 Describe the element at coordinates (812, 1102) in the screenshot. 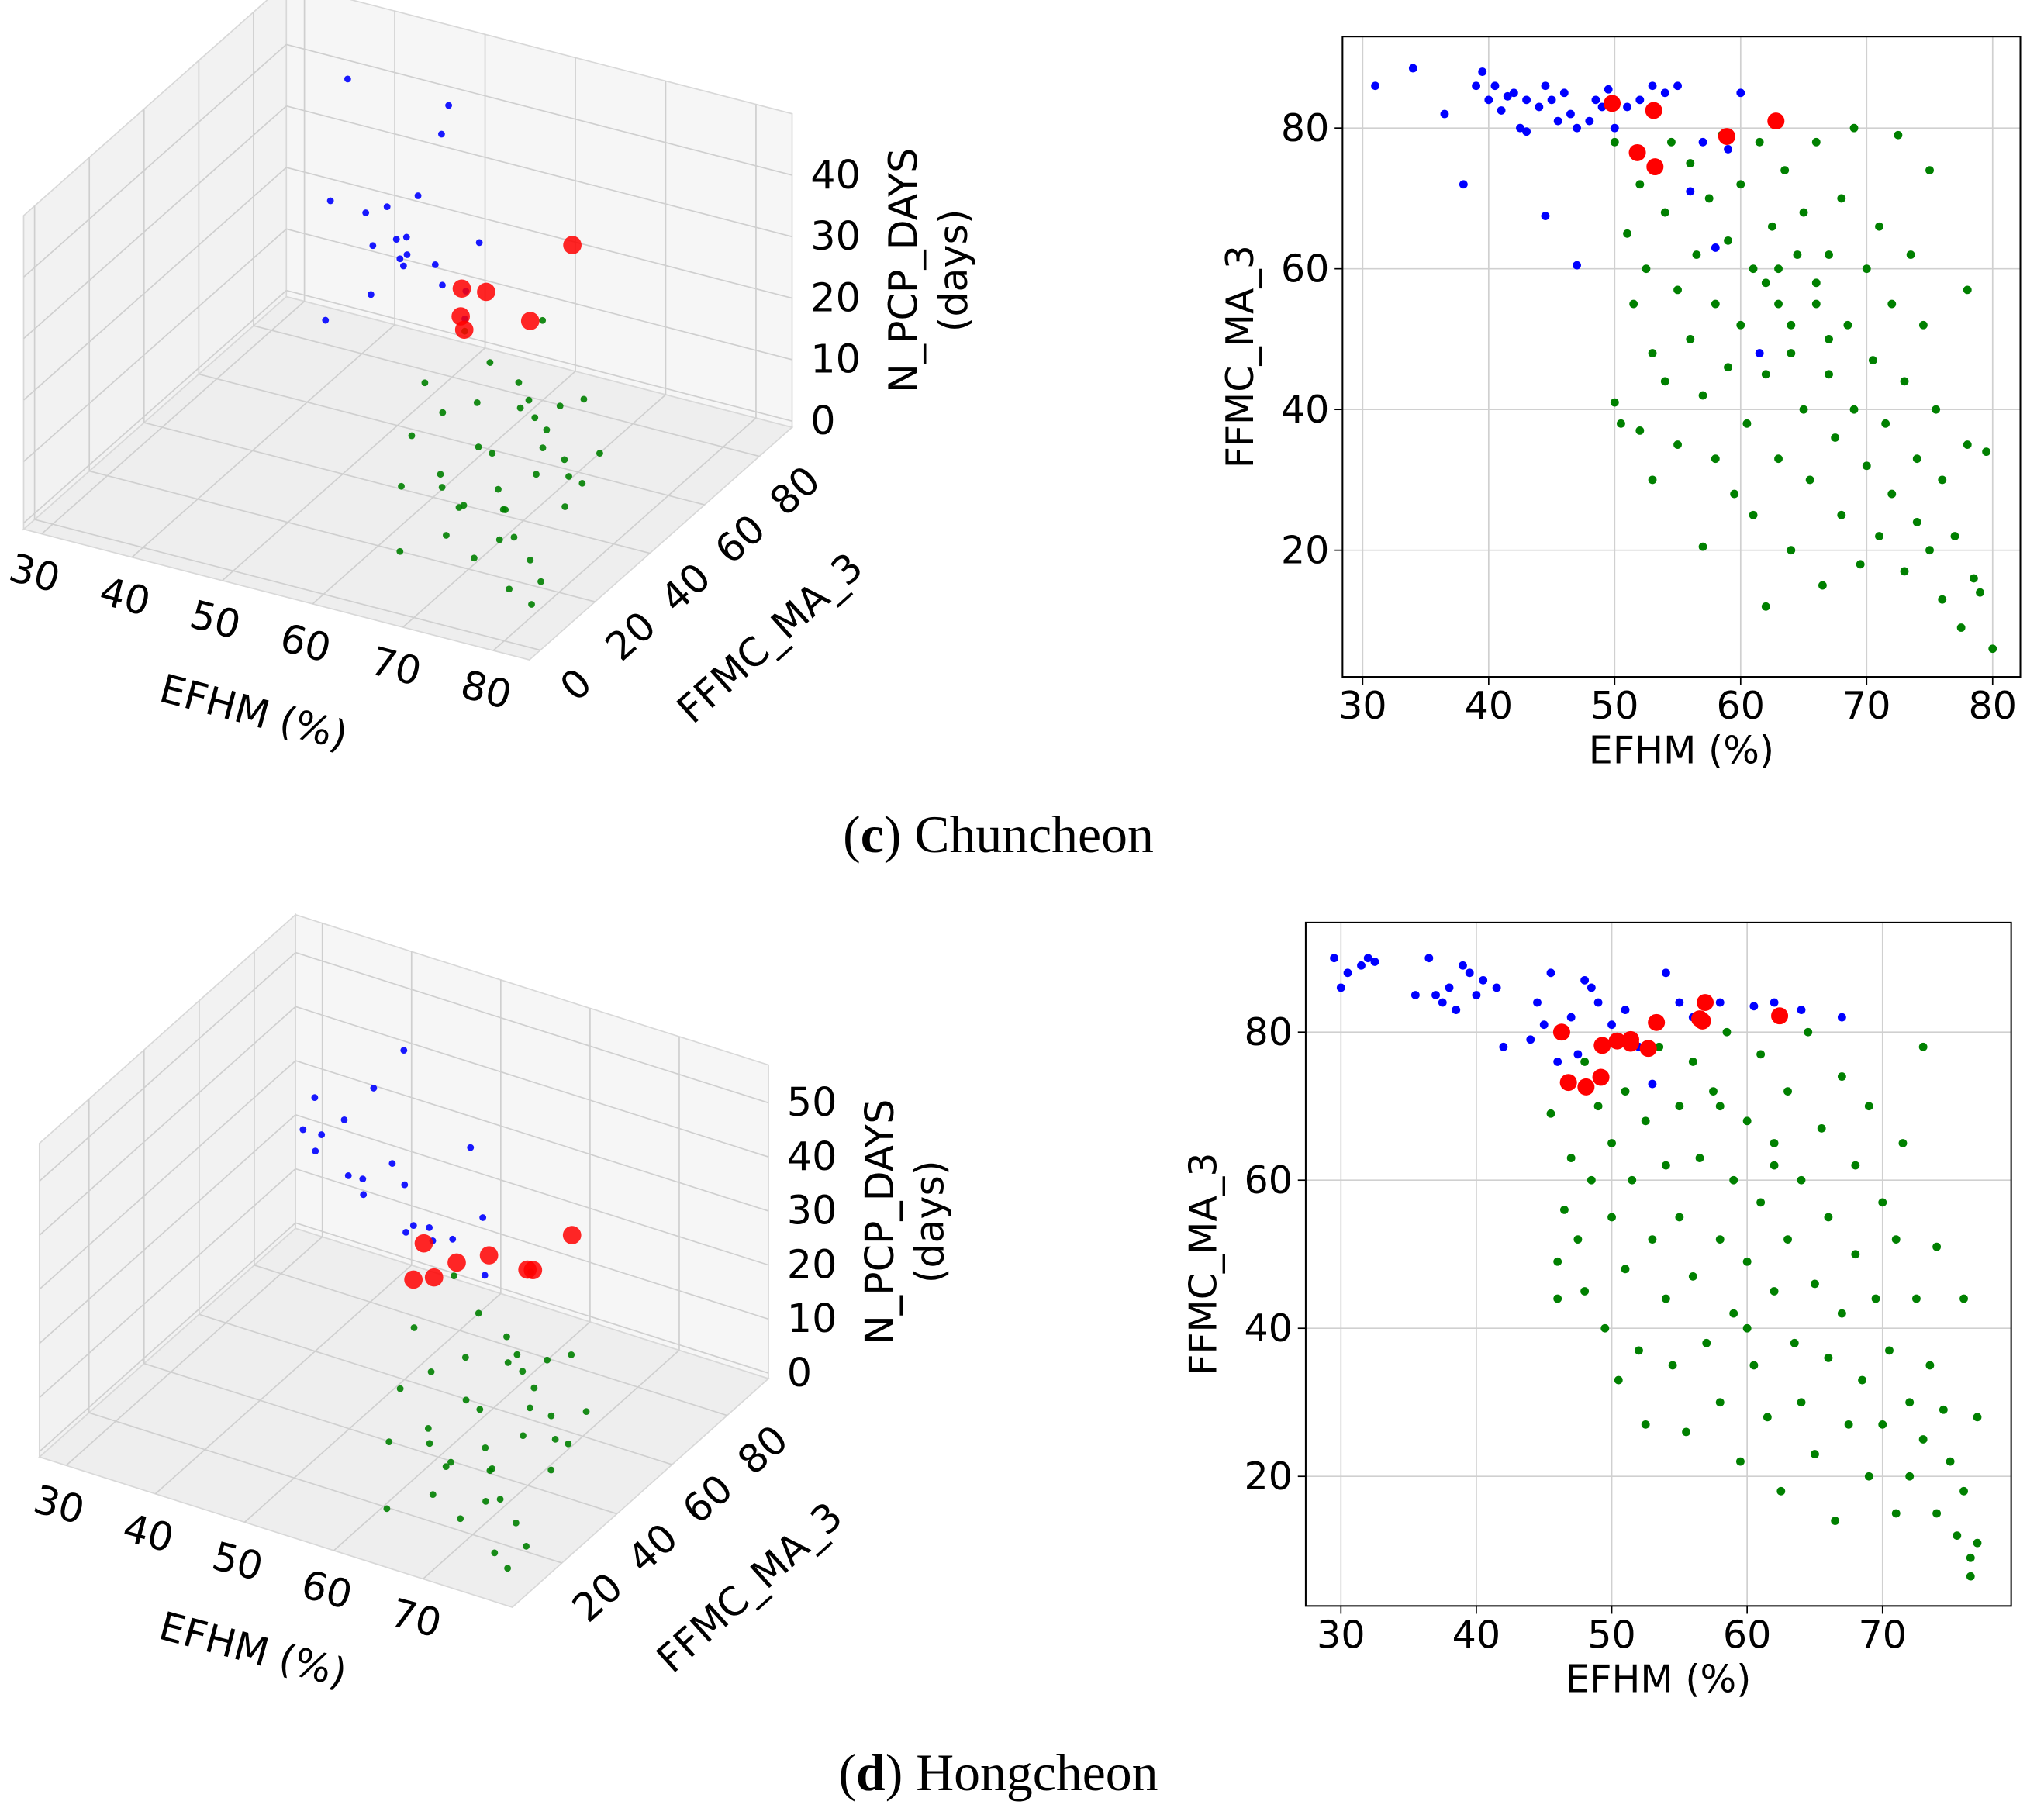

I see `z-tick-label: 50` at that location.